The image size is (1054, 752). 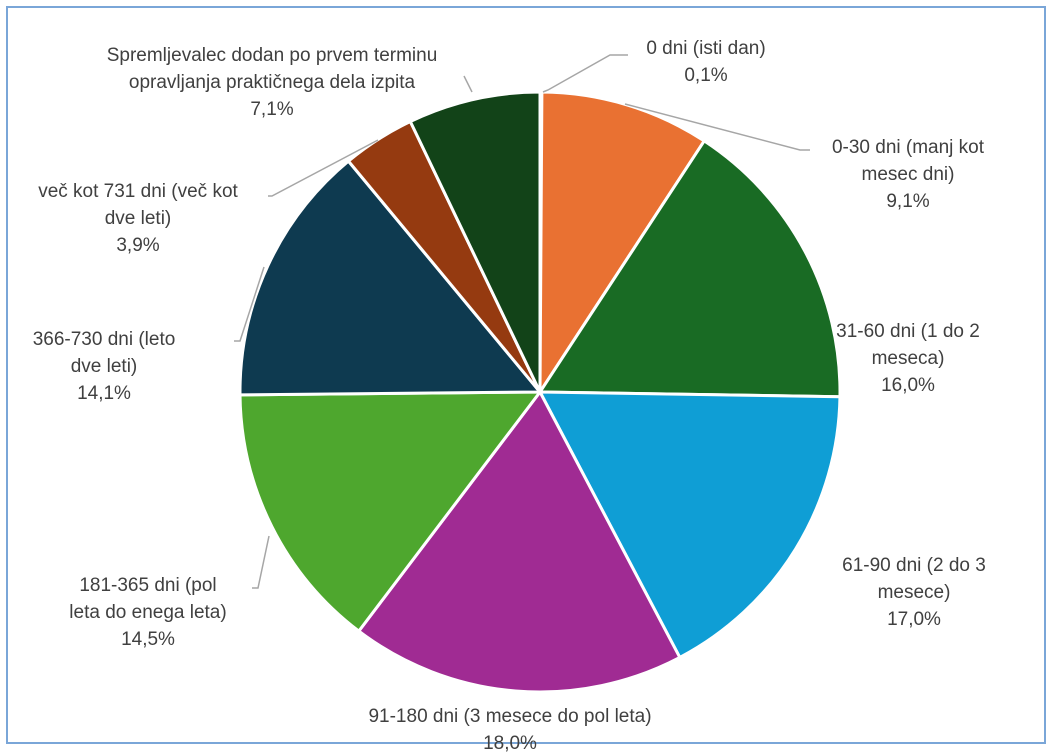 What do you see at coordinates (705, 48) in the screenshot?
I see `data-label-category: 0 dni (isti dan)` at bounding box center [705, 48].